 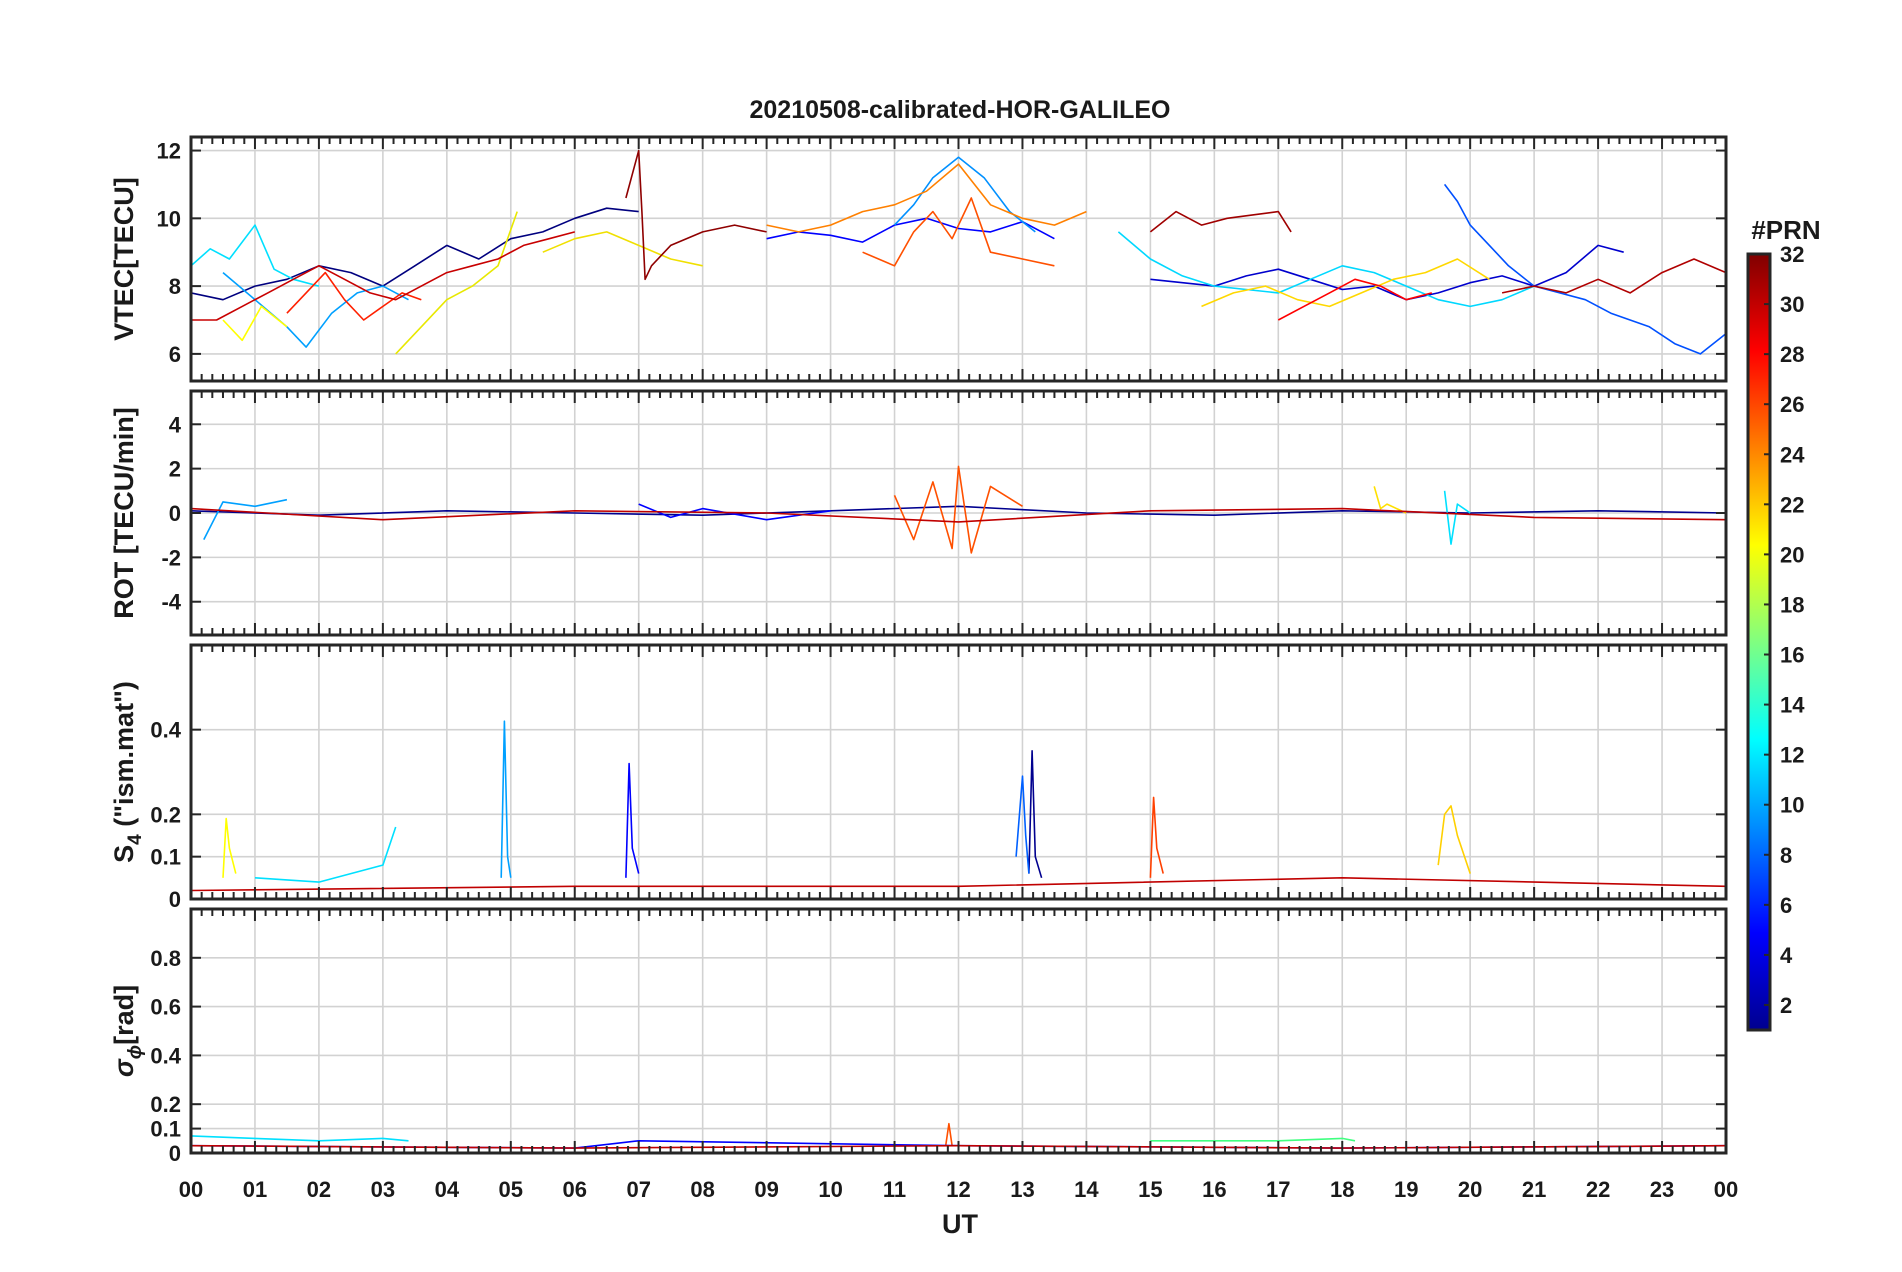 I want to click on x-tick-label: 16, so click(x=1214, y=1189).